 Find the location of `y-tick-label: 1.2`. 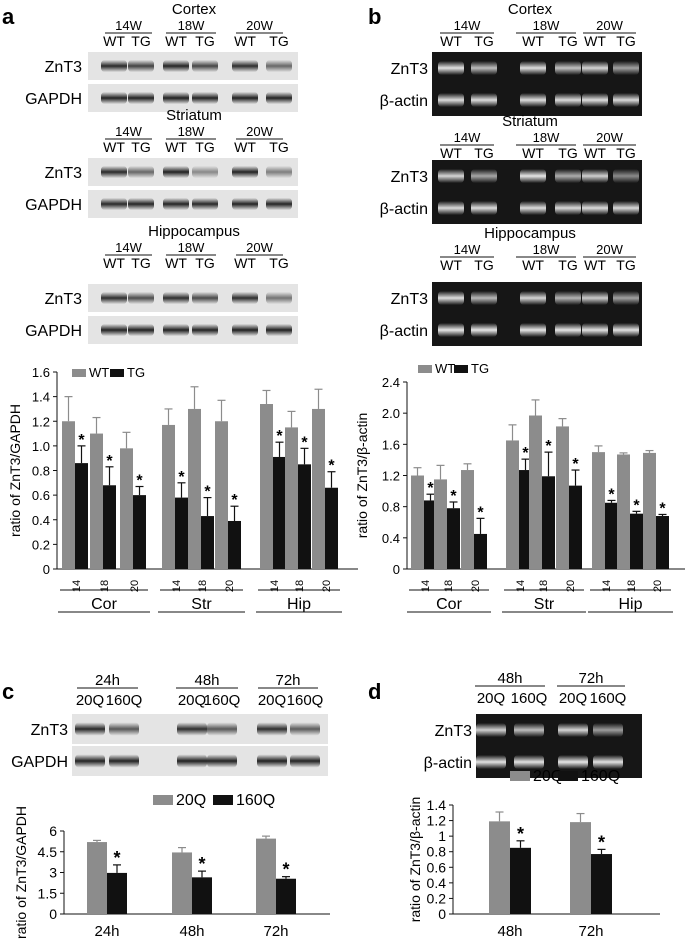

y-tick-label: 1.2 is located at coordinates (41, 421).